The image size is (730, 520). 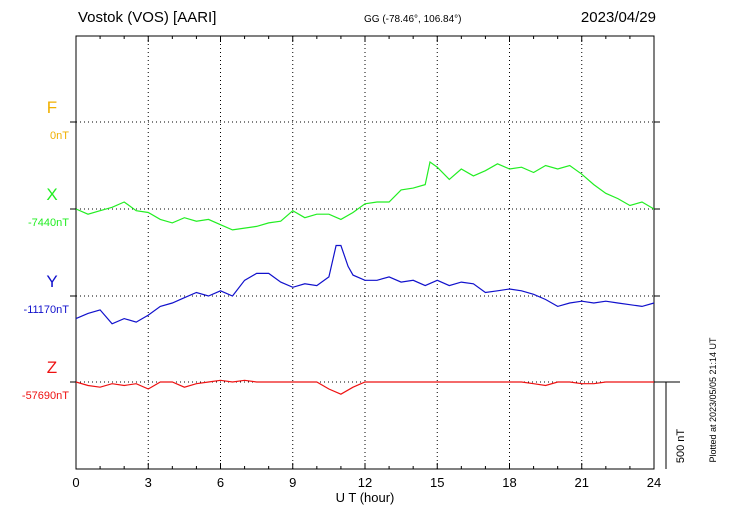 I want to click on x-tick-label: 0, so click(x=75, y=482).